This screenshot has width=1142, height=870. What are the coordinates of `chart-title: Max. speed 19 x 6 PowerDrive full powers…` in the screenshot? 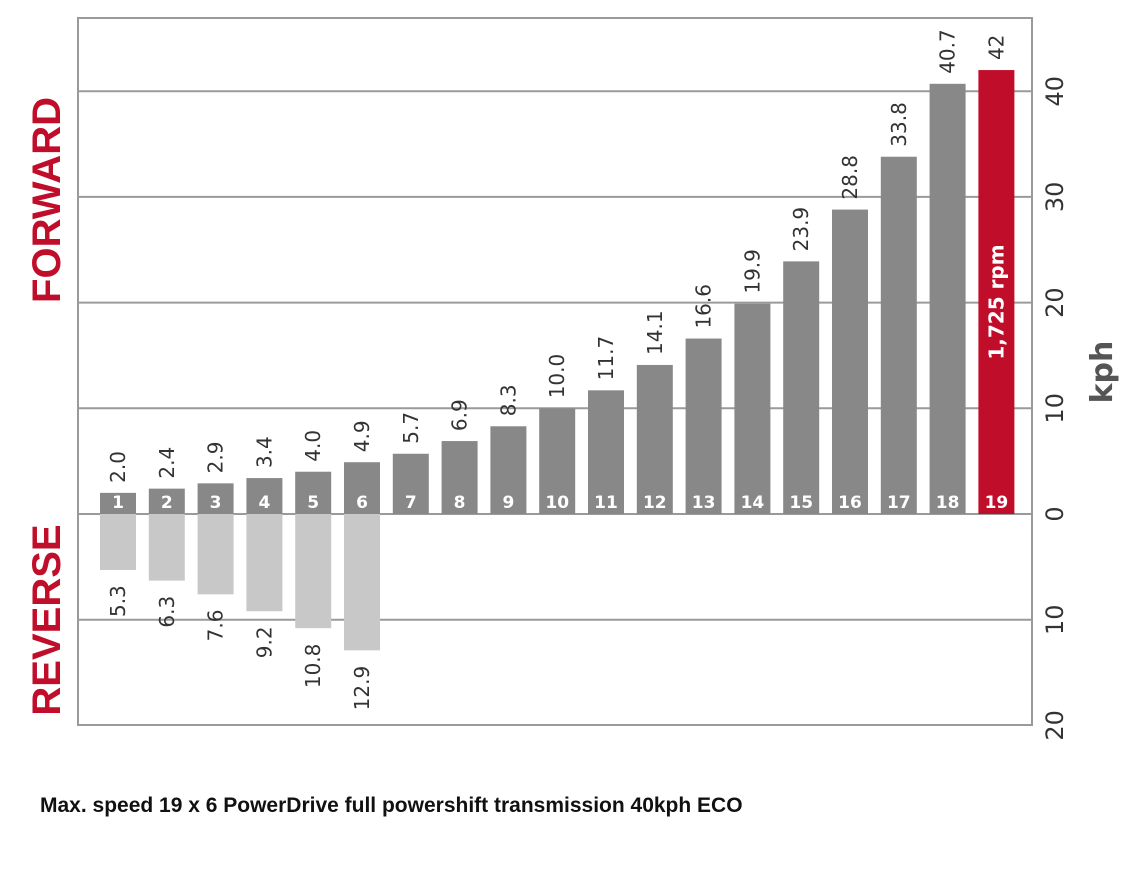 It's located at (391, 805).